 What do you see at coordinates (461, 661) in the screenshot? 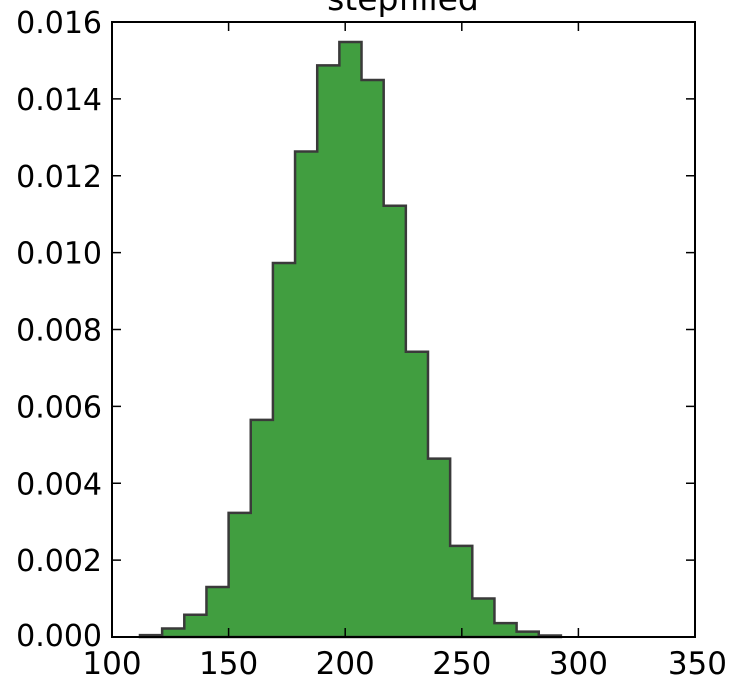
I see `x-tick-label: 250` at bounding box center [461, 661].